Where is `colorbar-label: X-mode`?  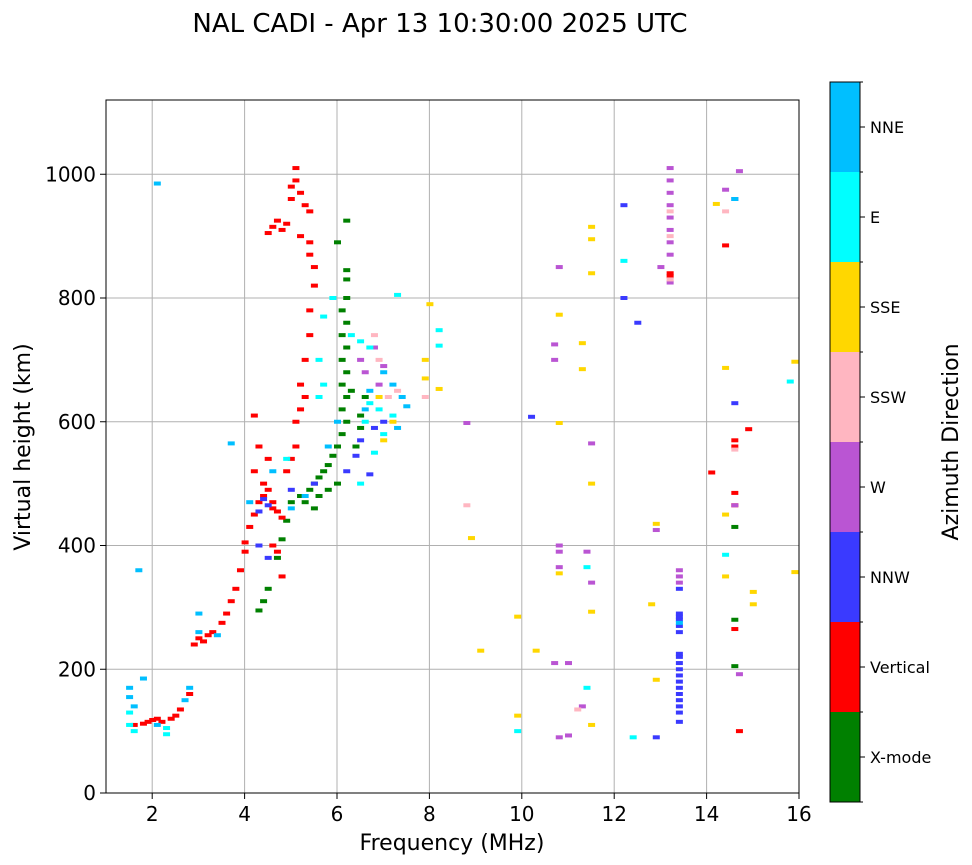
colorbar-label: X-mode is located at coordinates (900, 757).